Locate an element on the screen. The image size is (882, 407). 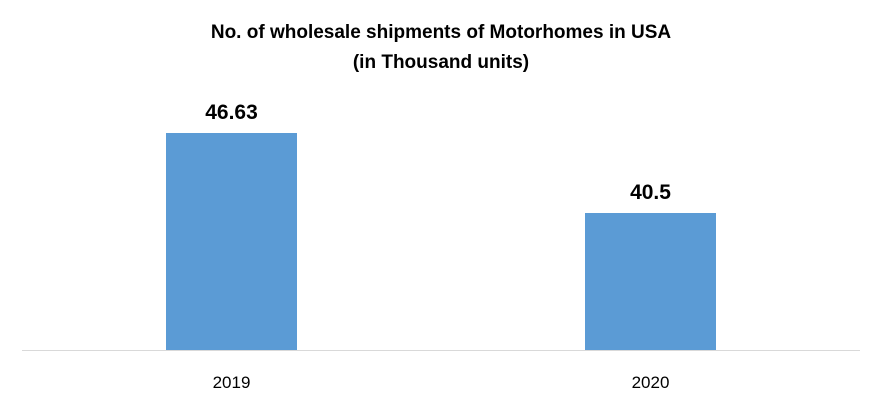
x-tick-label-2020: 2020 is located at coordinates (651, 382).